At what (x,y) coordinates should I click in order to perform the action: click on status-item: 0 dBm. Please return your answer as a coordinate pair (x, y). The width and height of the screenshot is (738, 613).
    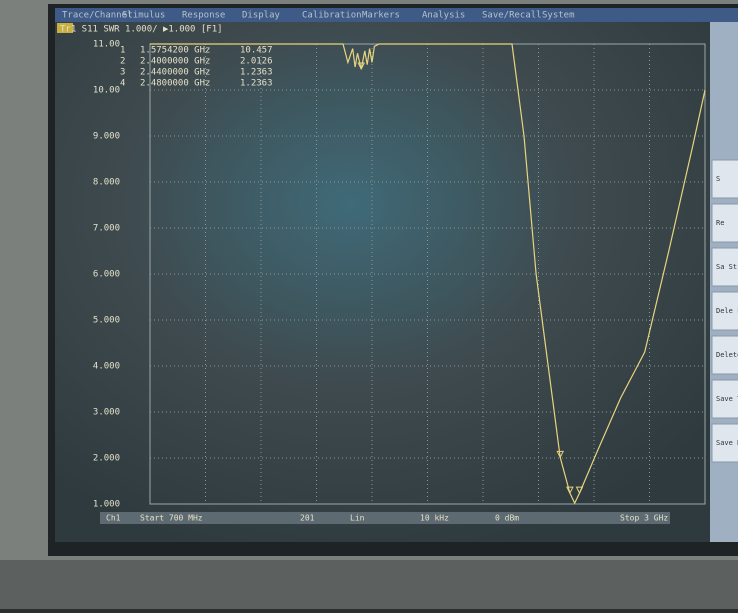
    Looking at the image, I should click on (507, 518).